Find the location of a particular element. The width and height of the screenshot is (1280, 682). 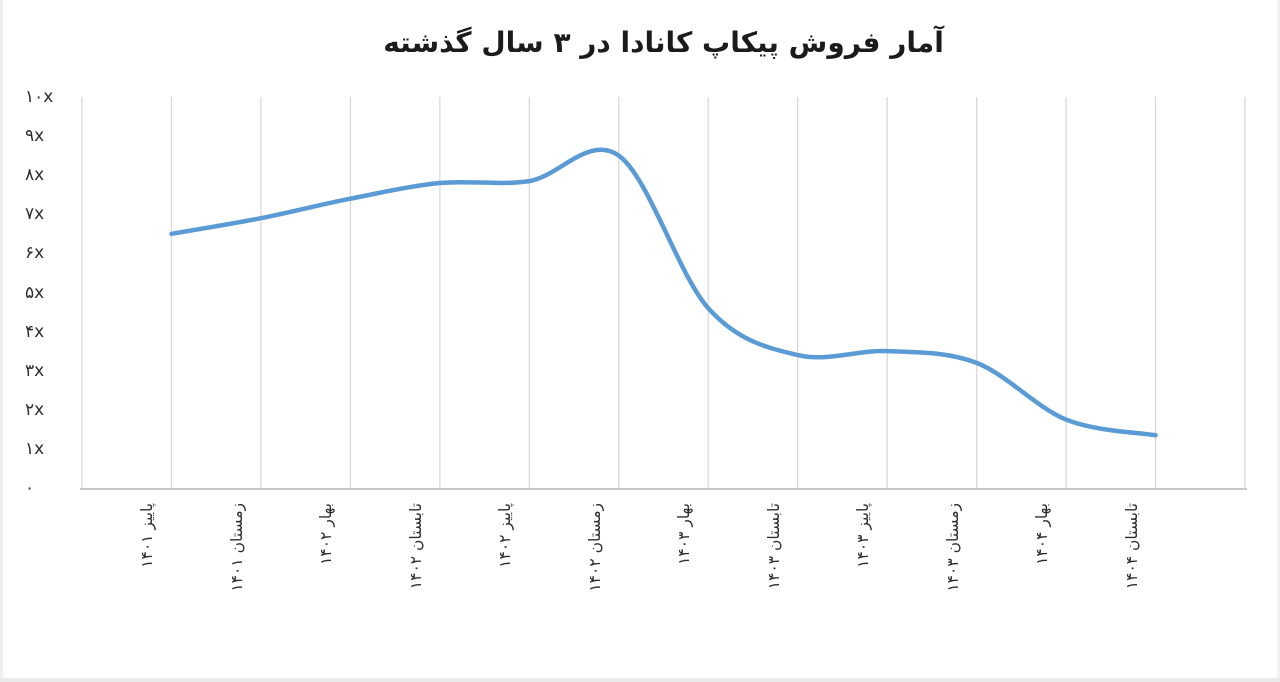

y-axis-tick: ۴x is located at coordinates (35, 331).